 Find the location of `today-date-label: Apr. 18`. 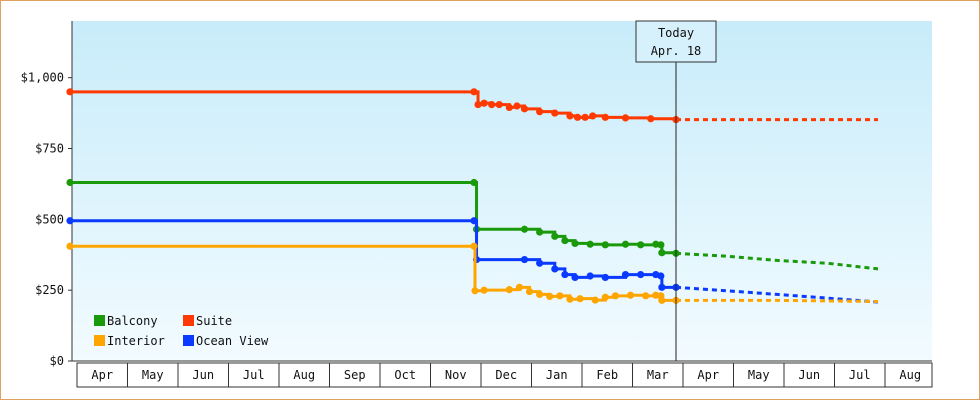

today-date-label: Apr. 18 is located at coordinates (676, 51).